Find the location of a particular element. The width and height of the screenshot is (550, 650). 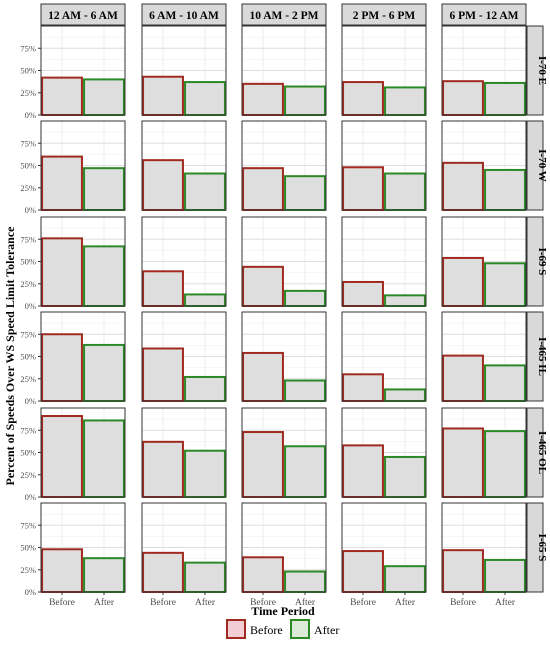

x-tick-label-before: Before is located at coordinates (363, 602).